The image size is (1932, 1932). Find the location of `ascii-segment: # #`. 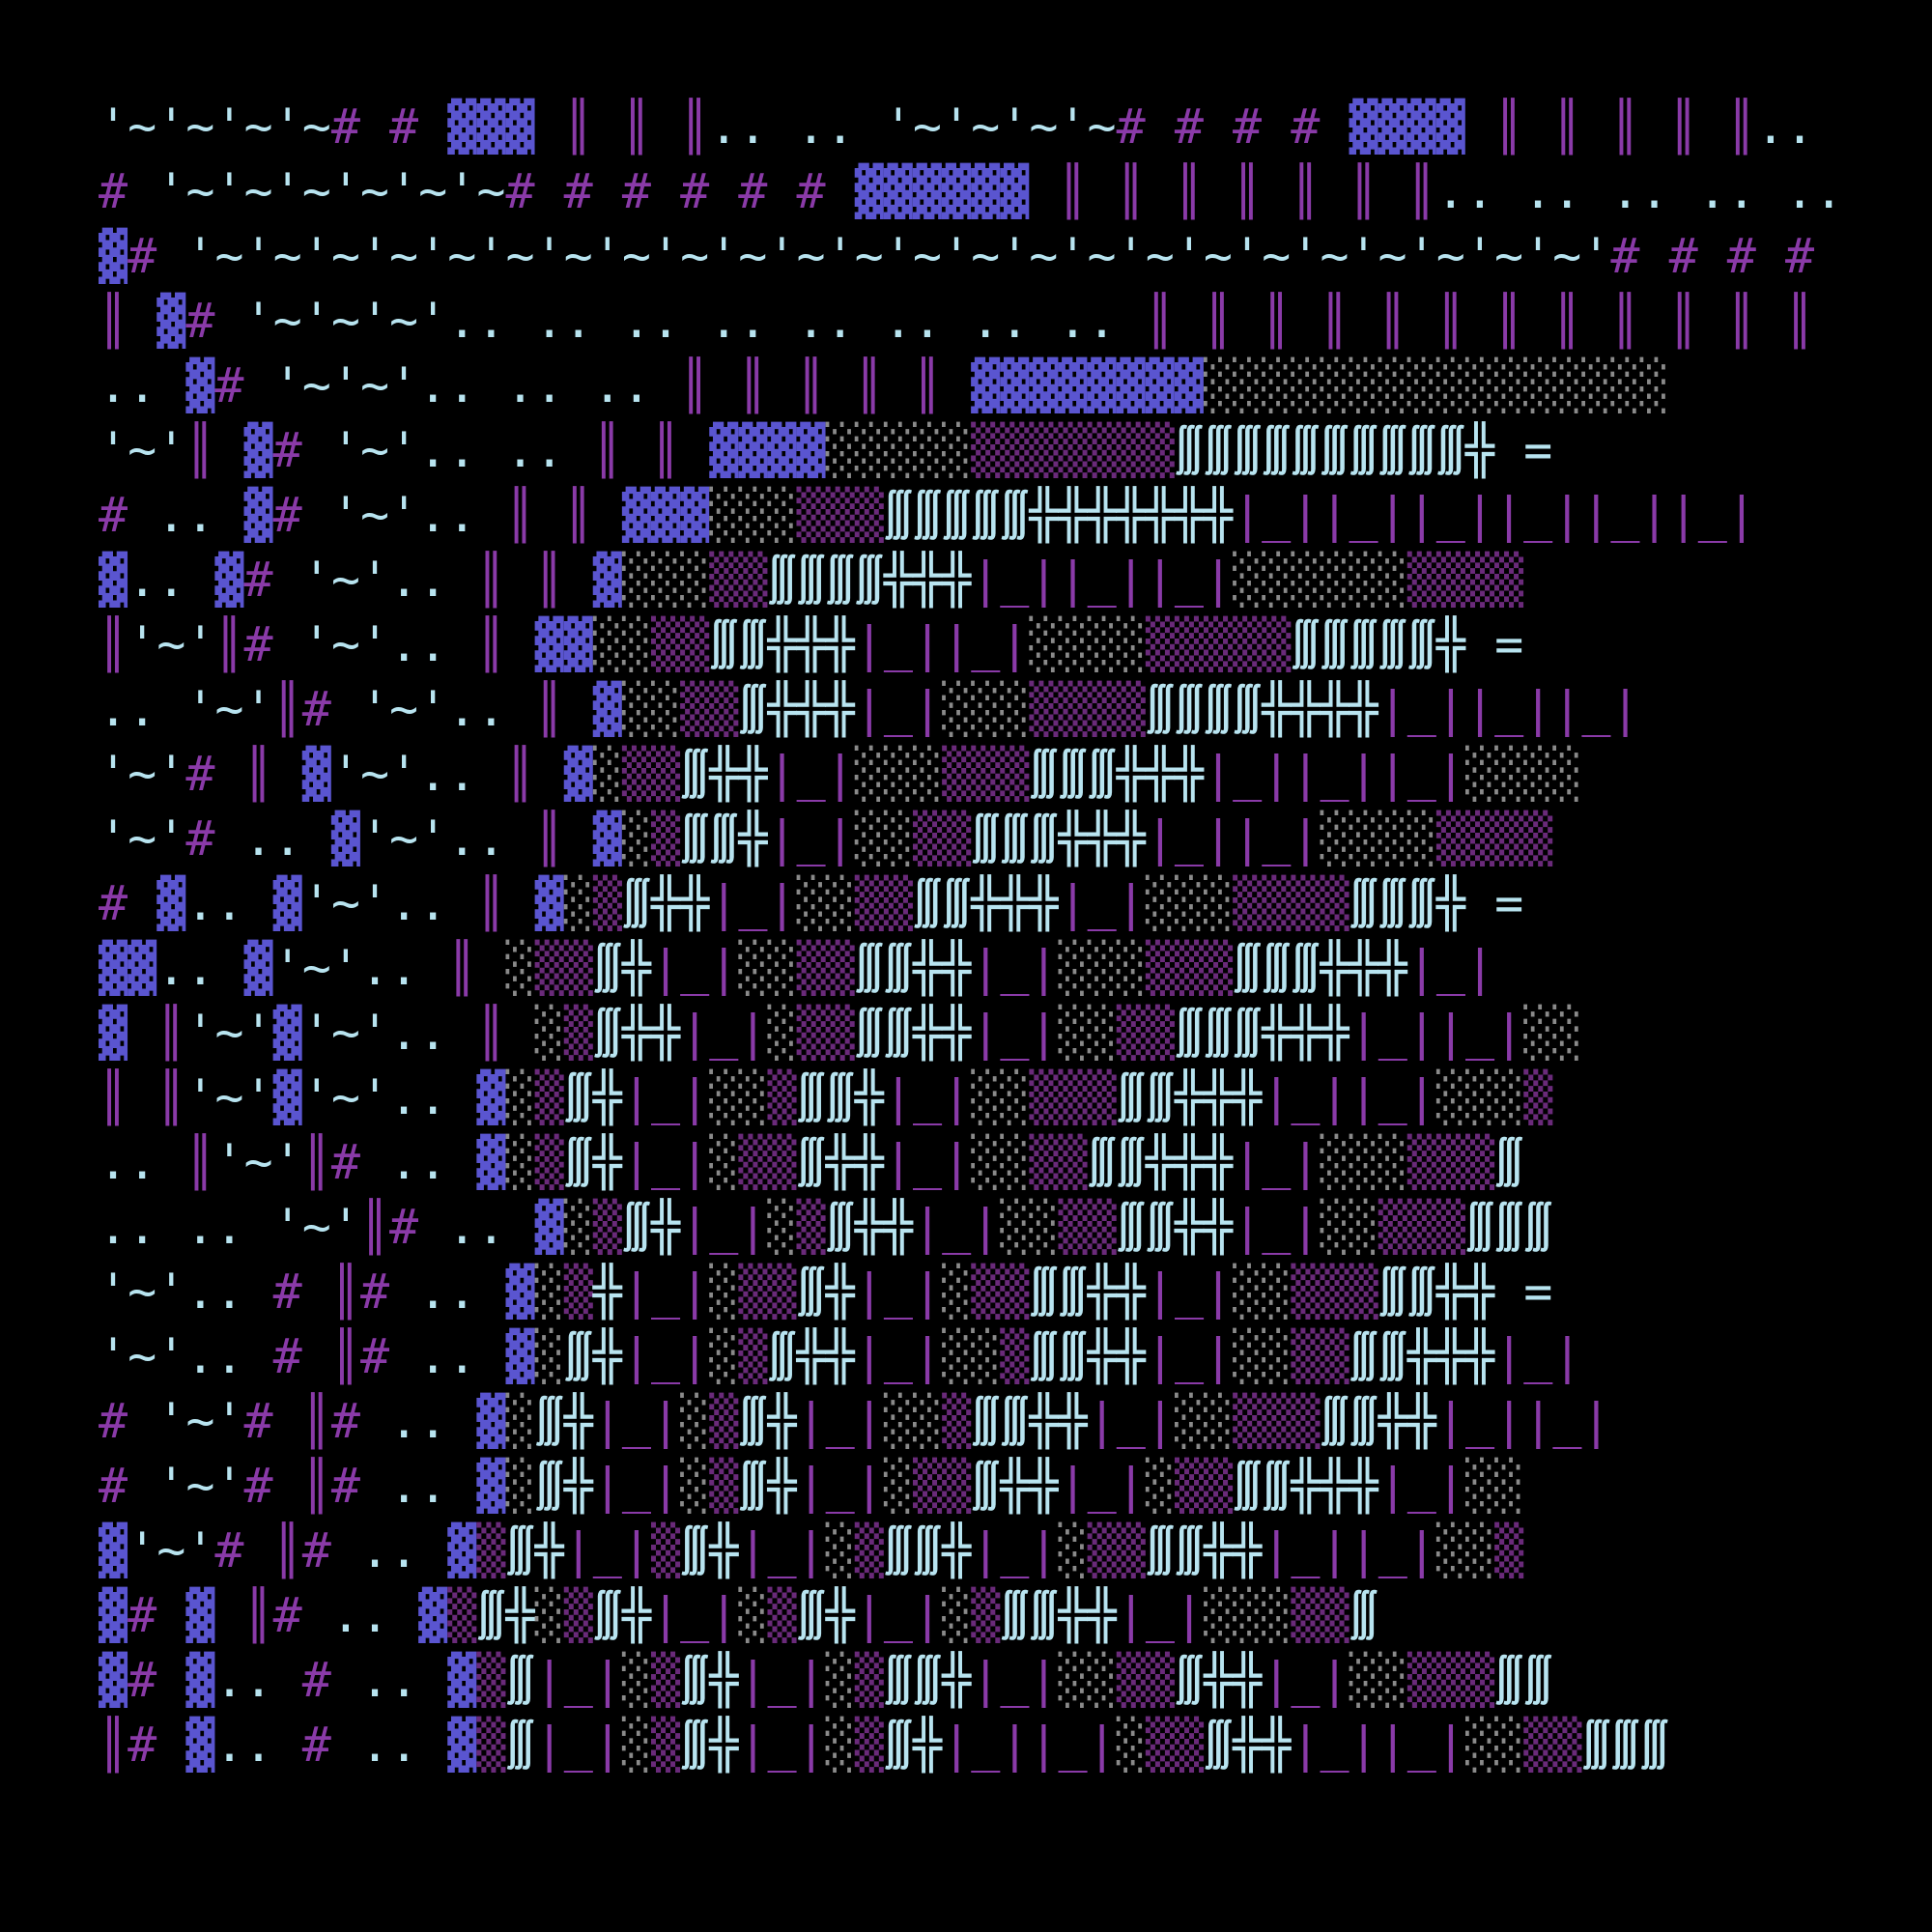

ascii-segment: # # is located at coordinates (389, 127).